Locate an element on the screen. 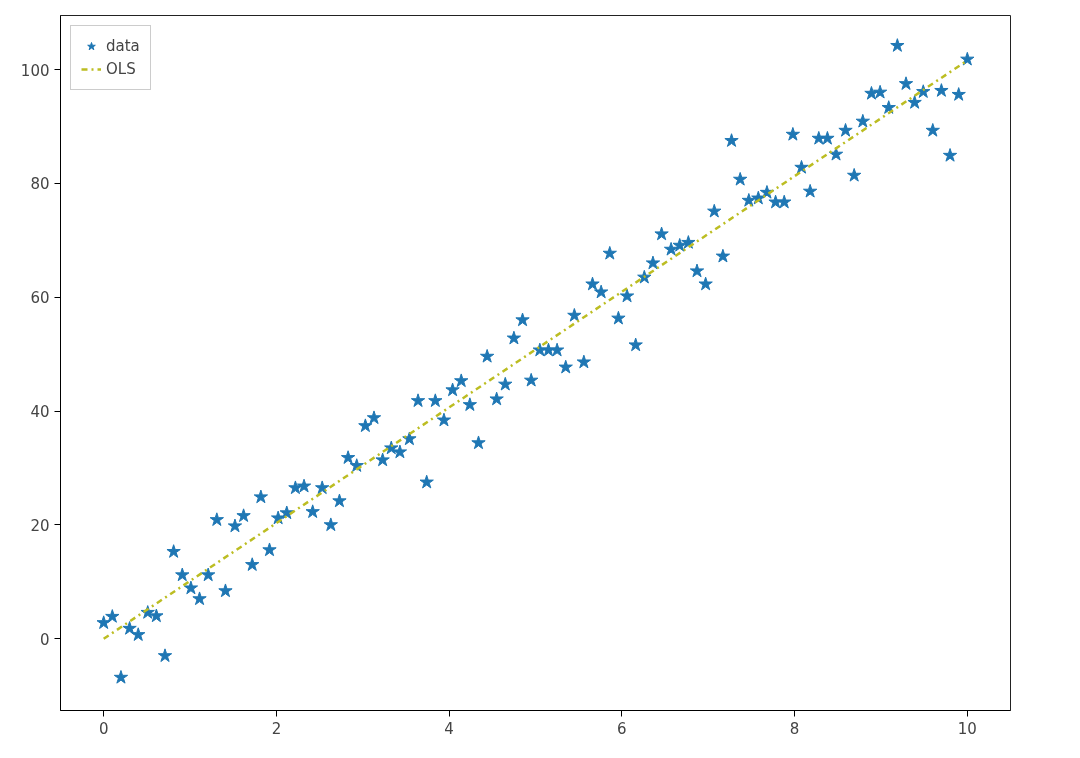  y-tick-label: 60 is located at coordinates (40, 298).